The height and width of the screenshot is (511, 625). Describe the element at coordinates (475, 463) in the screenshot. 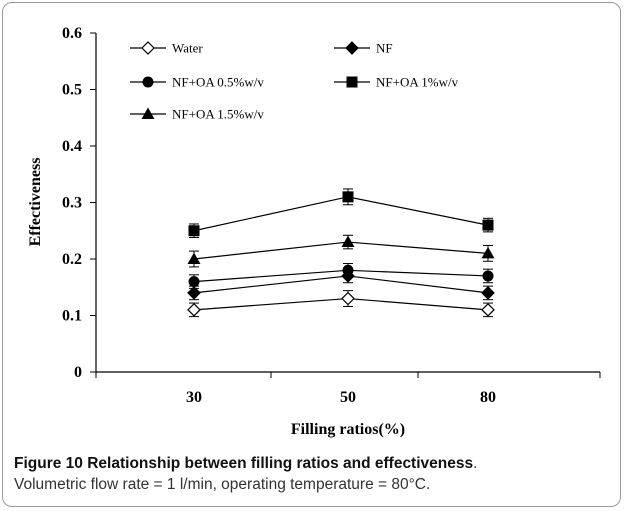

I see `caption-title-end: .` at that location.